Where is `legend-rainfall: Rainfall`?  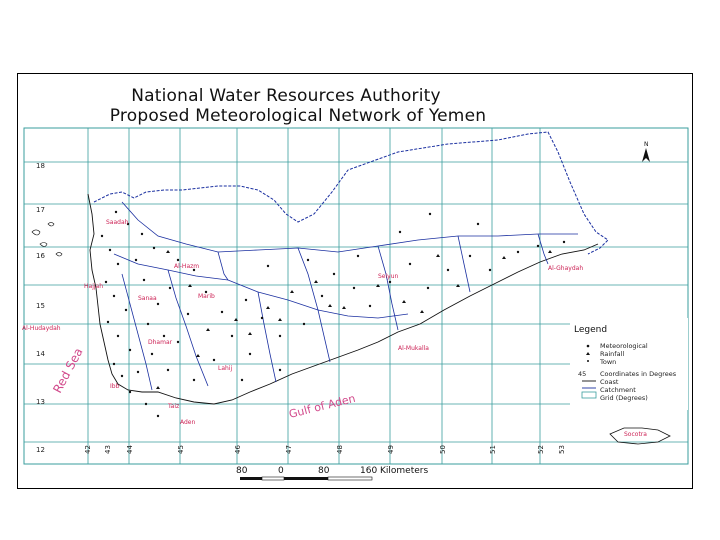 legend-rainfall: Rainfall is located at coordinates (612, 354).